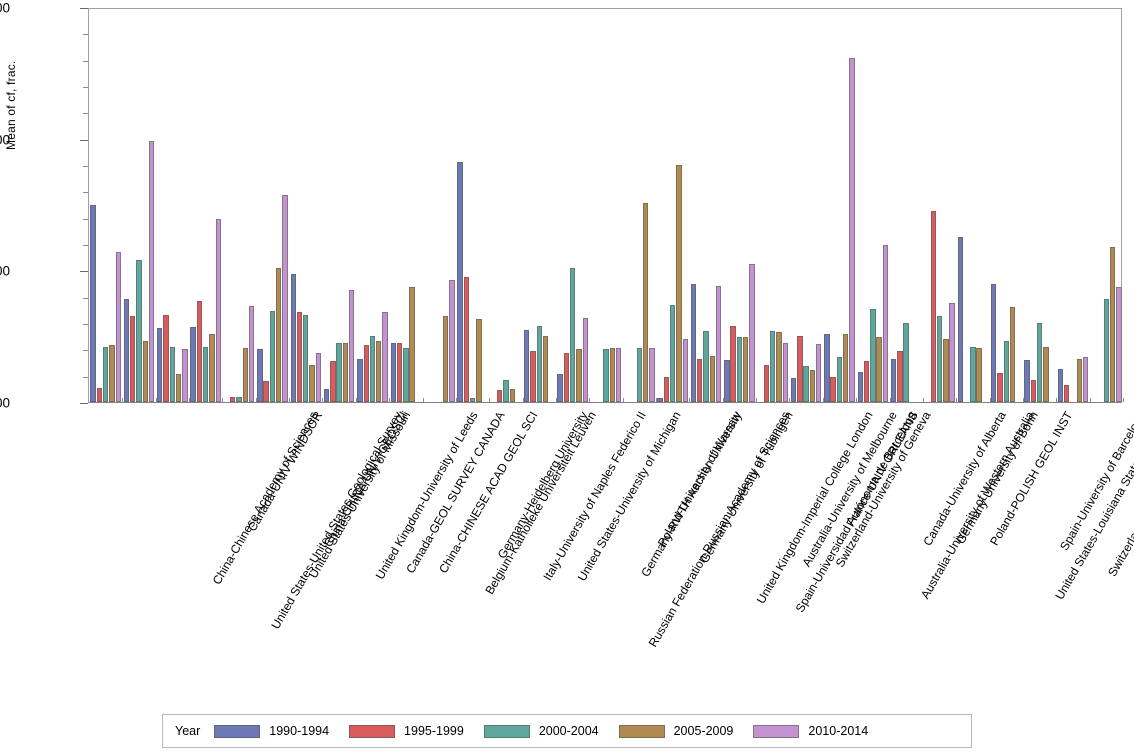 The width and height of the screenshot is (1134, 756). What do you see at coordinates (406, 731) in the screenshot?
I see `legend-entry: 1995-1999` at bounding box center [406, 731].